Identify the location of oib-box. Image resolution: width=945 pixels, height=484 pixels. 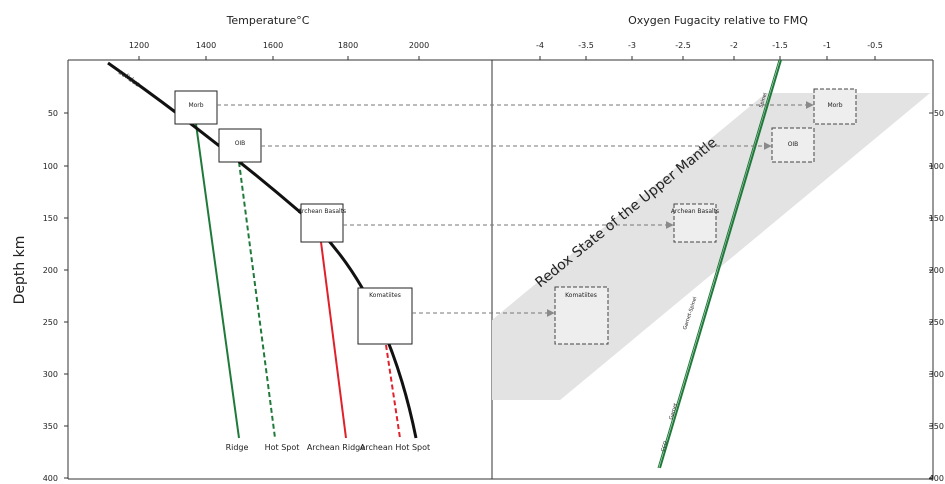
(240, 145).